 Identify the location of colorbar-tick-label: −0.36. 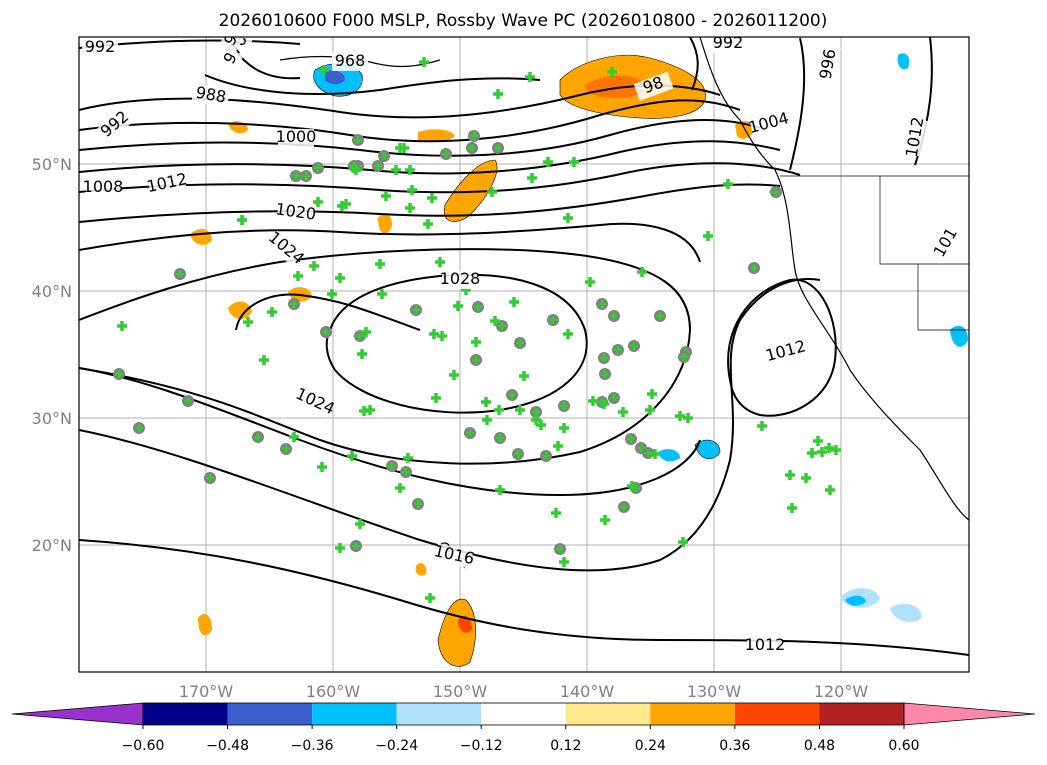
(312, 746).